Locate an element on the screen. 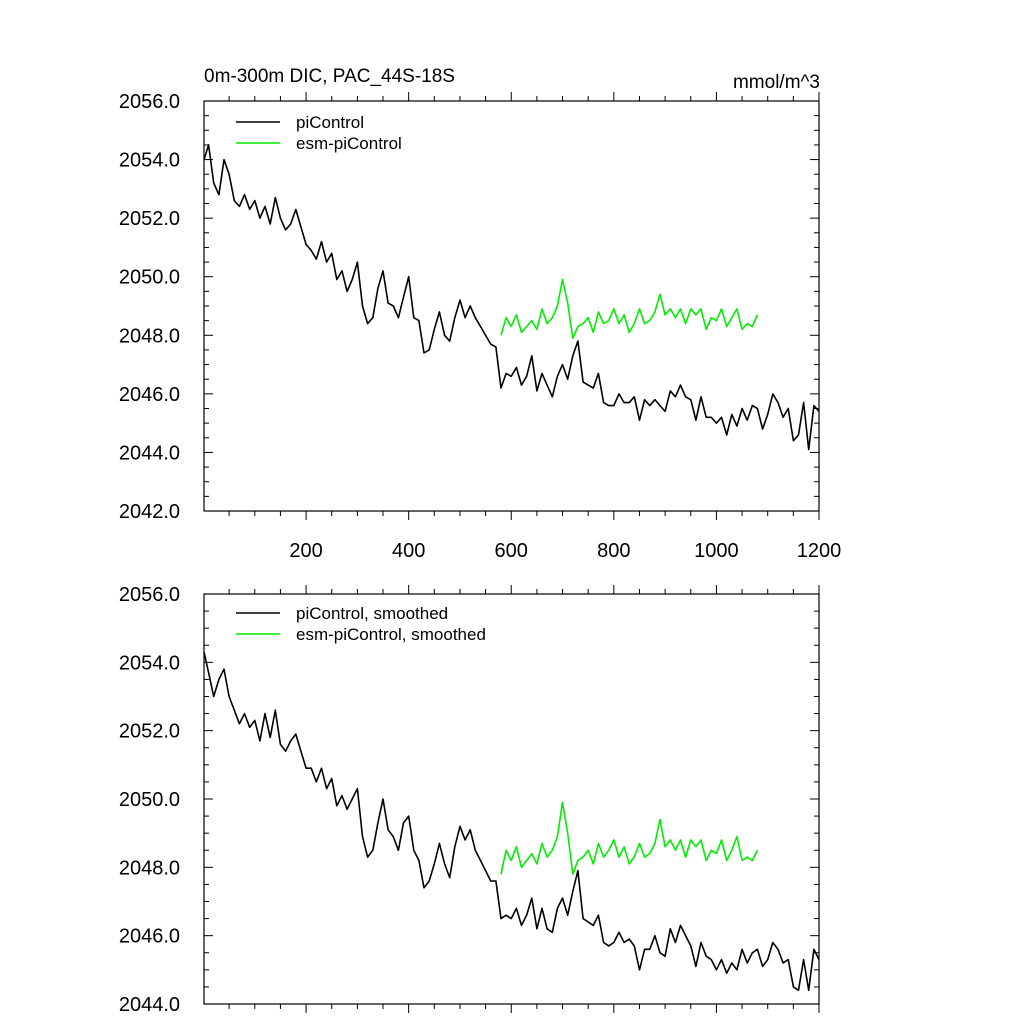 Image resolution: width=1024 pixels, height=1024 pixels. x-tick-label: 1200 is located at coordinates (819, 551).